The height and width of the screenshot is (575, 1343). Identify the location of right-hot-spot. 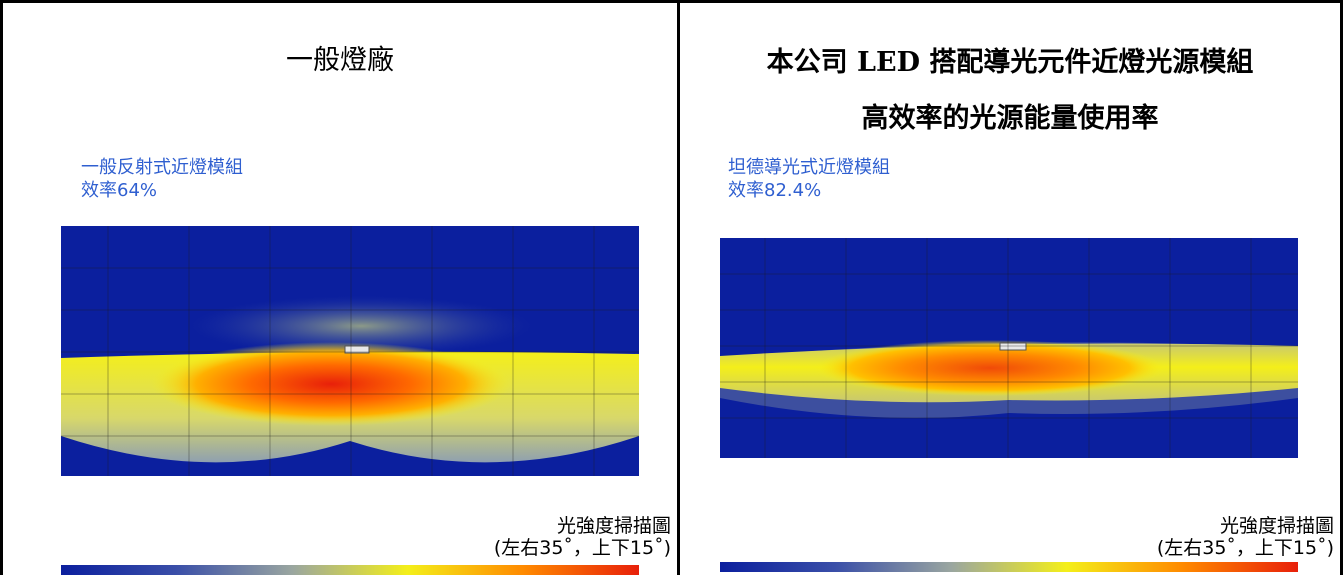
(990, 368).